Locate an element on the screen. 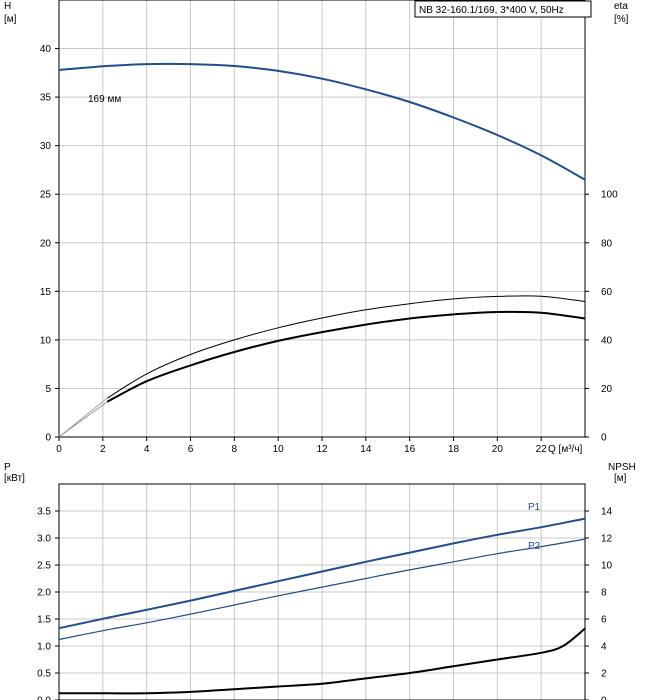 This screenshot has height=700, width=658. x-tick-label: 8 is located at coordinates (235, 449).